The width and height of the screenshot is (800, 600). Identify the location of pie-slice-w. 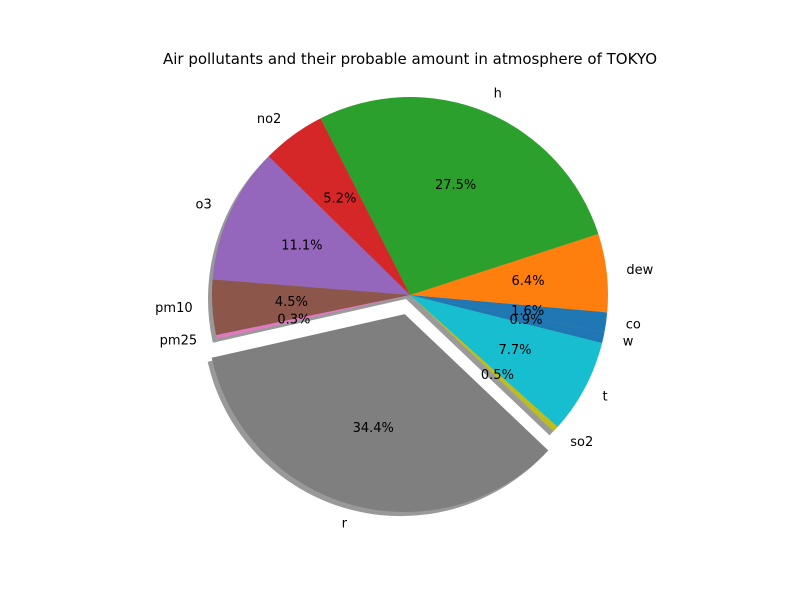
(507, 319).